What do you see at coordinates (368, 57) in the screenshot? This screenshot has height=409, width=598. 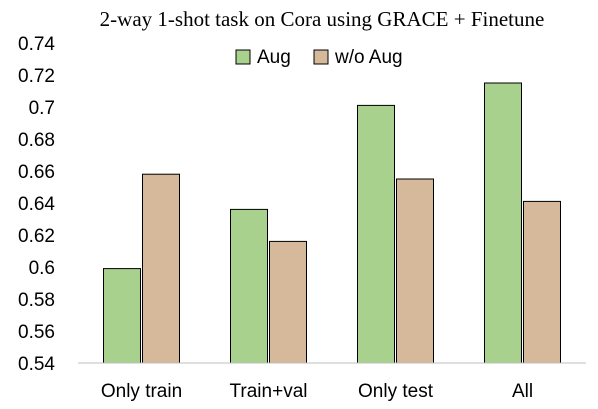 I see `legend-label-wo-aug: w/o Aug` at bounding box center [368, 57].